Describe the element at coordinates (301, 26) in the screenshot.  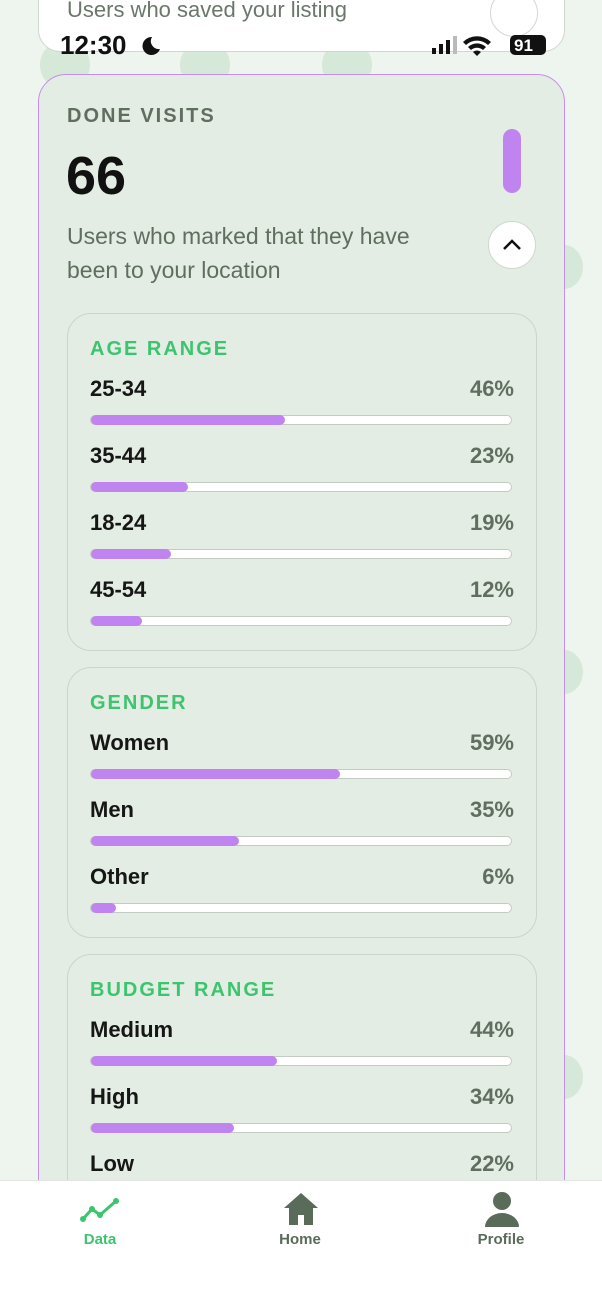
I see `previous-card: Users who saved your listing` at that location.